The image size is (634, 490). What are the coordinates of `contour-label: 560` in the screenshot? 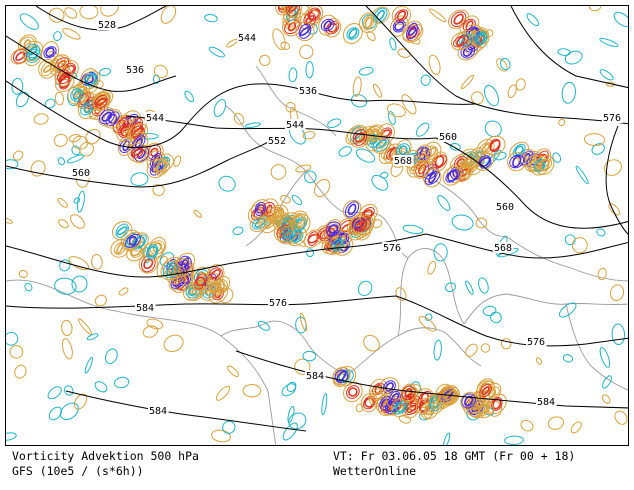 It's located at (448, 137).